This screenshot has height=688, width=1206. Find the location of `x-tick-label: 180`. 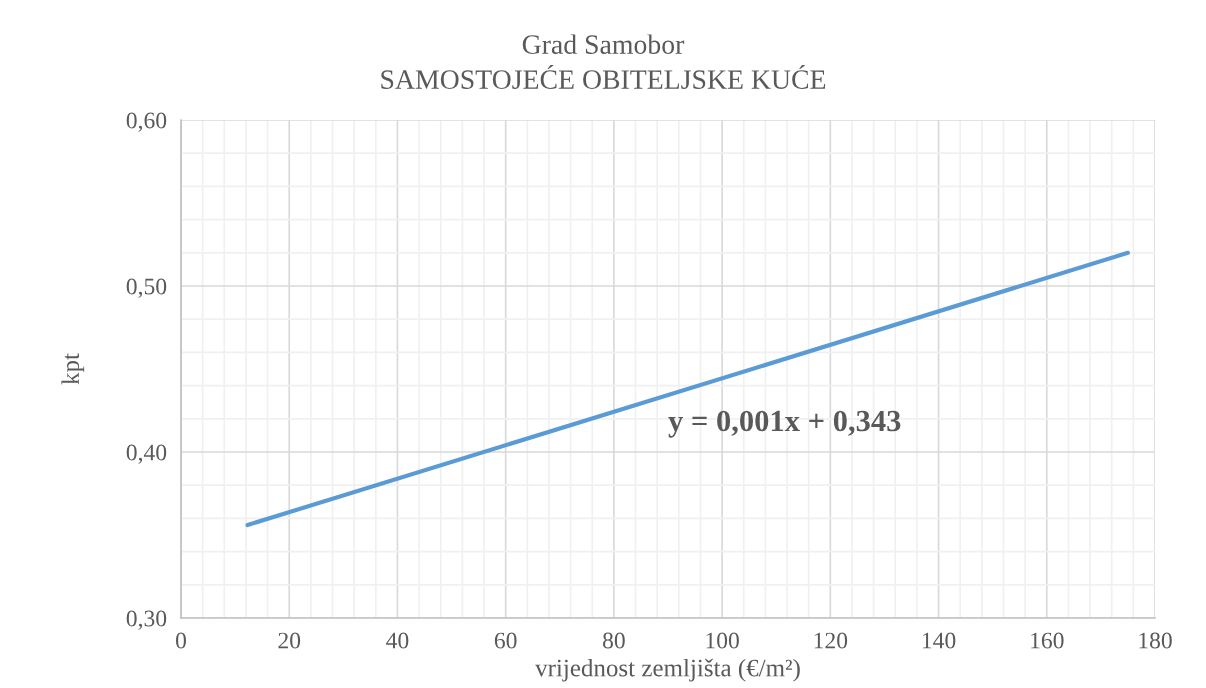

x-tick-label: 180 is located at coordinates (1155, 640).